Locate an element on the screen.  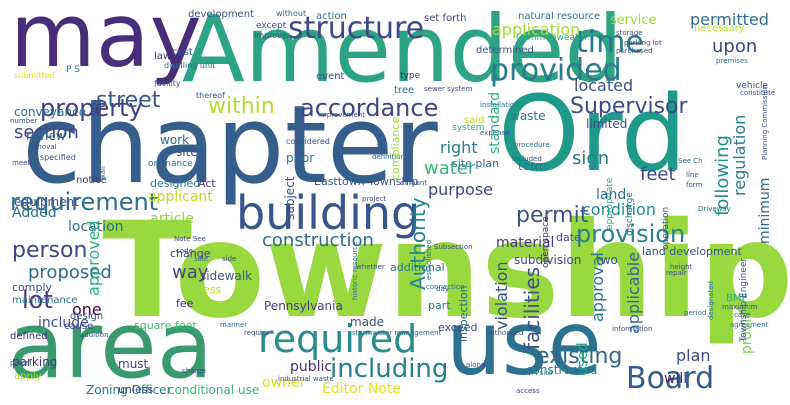
word-approval: approval is located at coordinates (597, 287).